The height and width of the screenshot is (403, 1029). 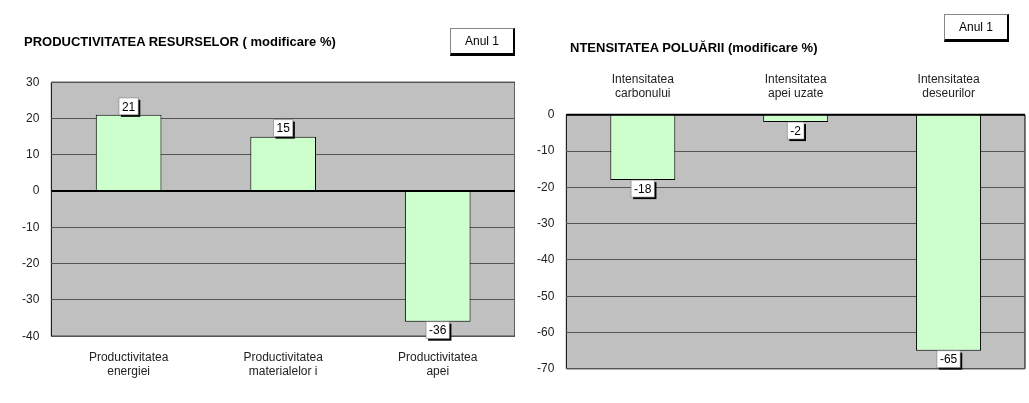 I want to click on y-tick-label: 30, so click(x=32, y=81).